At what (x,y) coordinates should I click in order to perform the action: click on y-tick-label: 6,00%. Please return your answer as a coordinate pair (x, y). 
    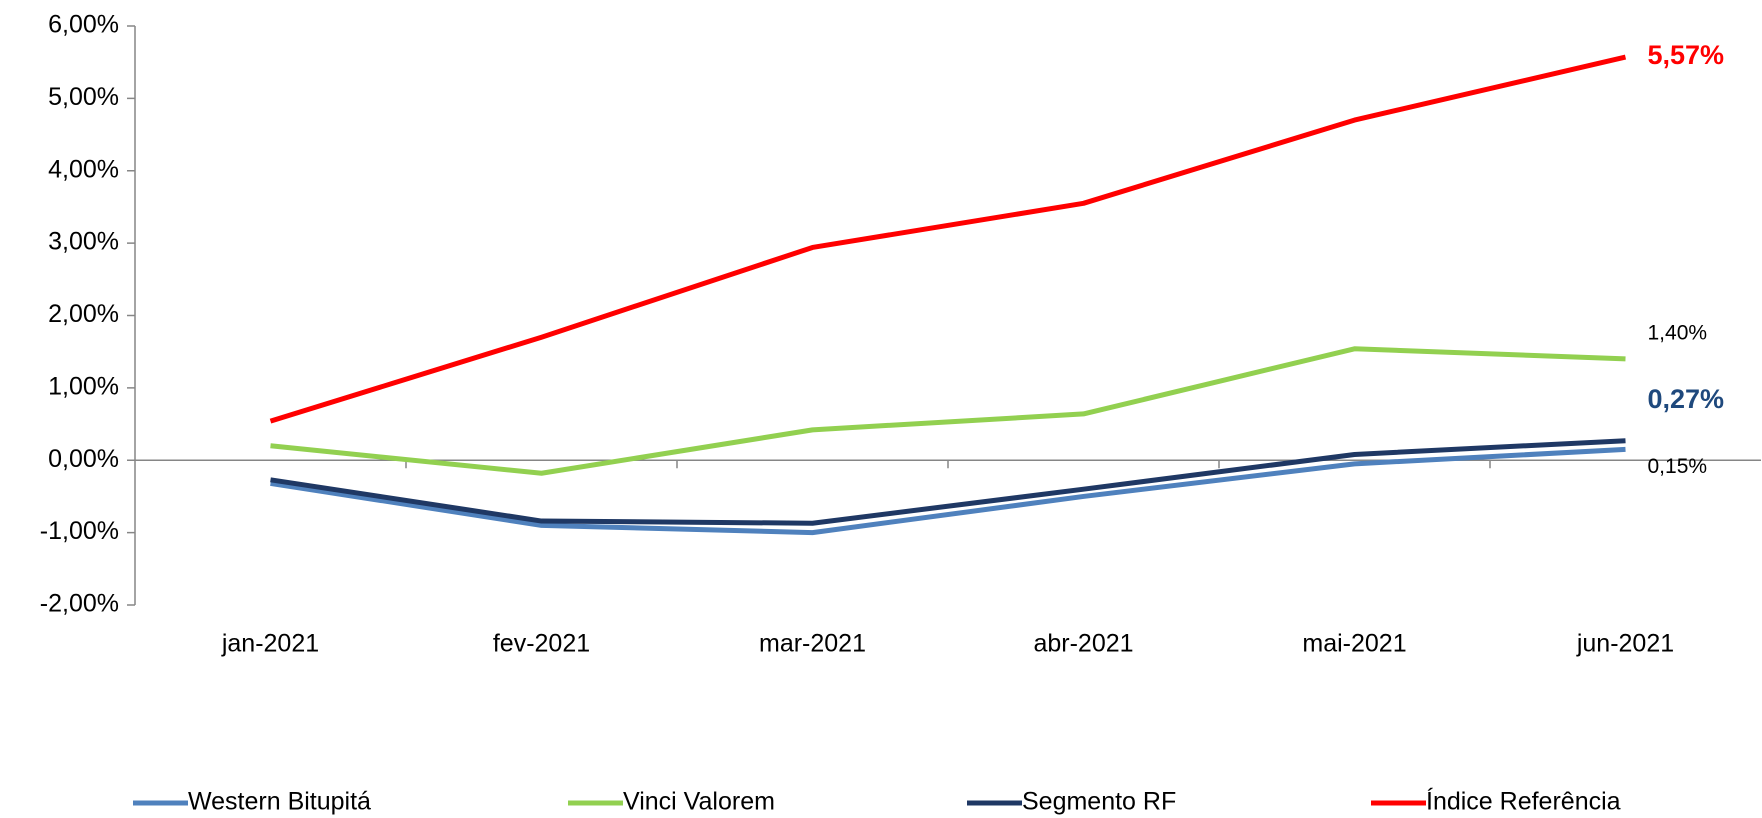
    Looking at the image, I should click on (83, 25).